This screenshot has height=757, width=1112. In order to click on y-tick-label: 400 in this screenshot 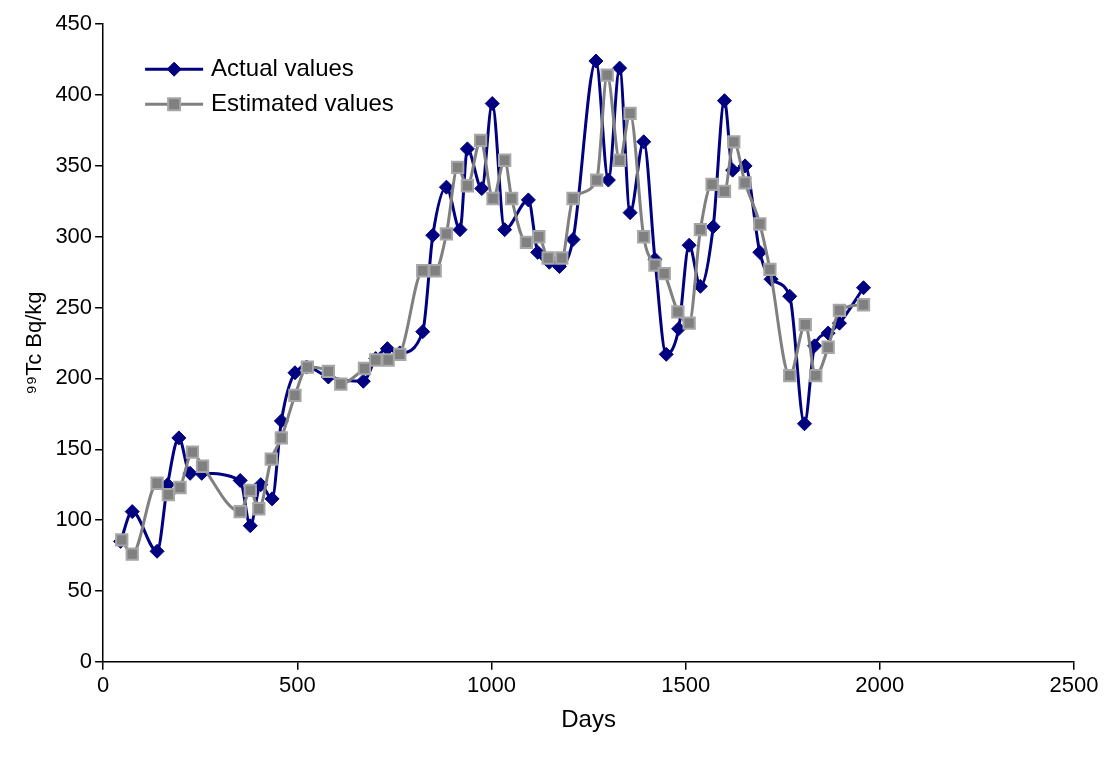, I will do `click(74, 94)`.